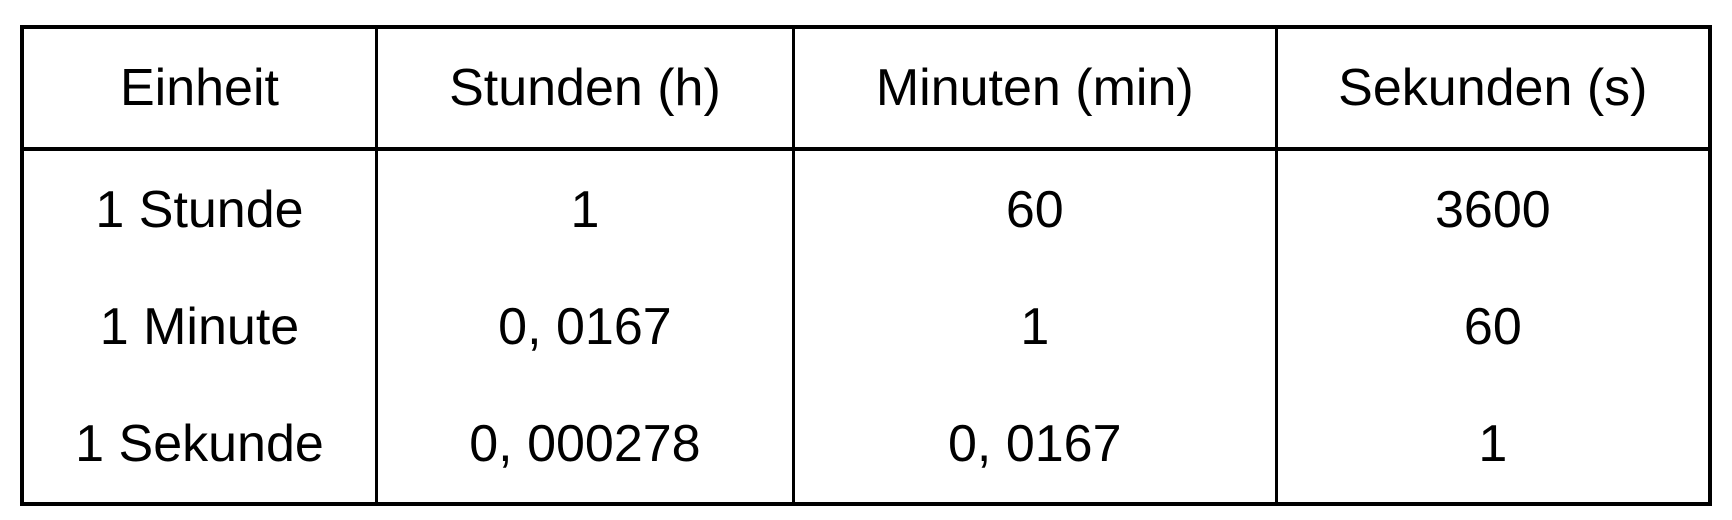  Describe the element at coordinates (584, 89) in the screenshot. I see `column-header-stunden: Stunden (h)` at that location.